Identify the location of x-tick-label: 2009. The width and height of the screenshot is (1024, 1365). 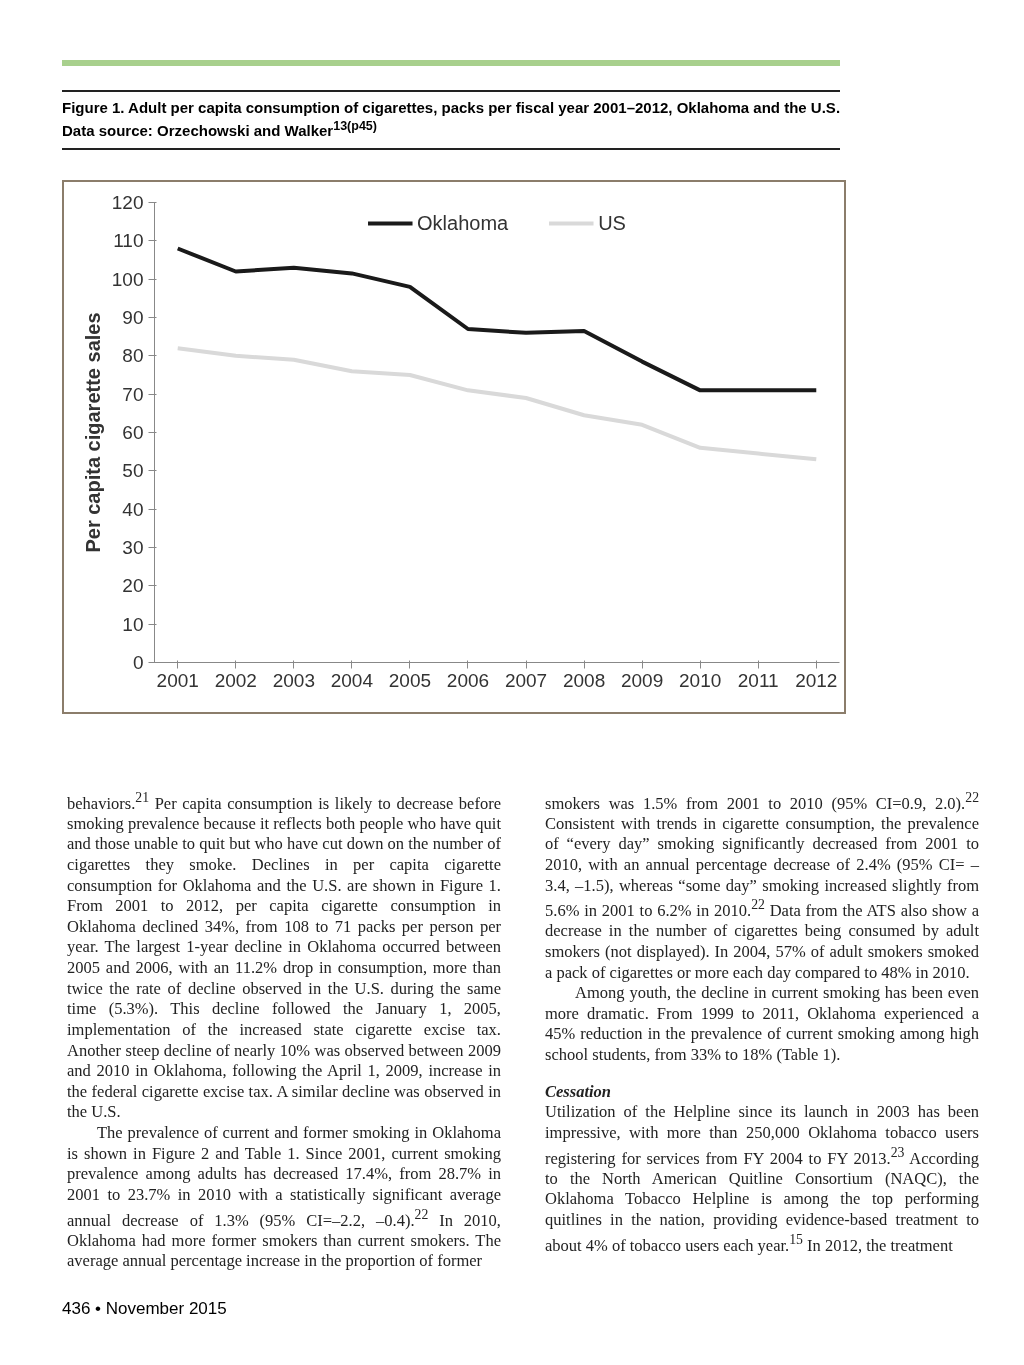
(642, 679).